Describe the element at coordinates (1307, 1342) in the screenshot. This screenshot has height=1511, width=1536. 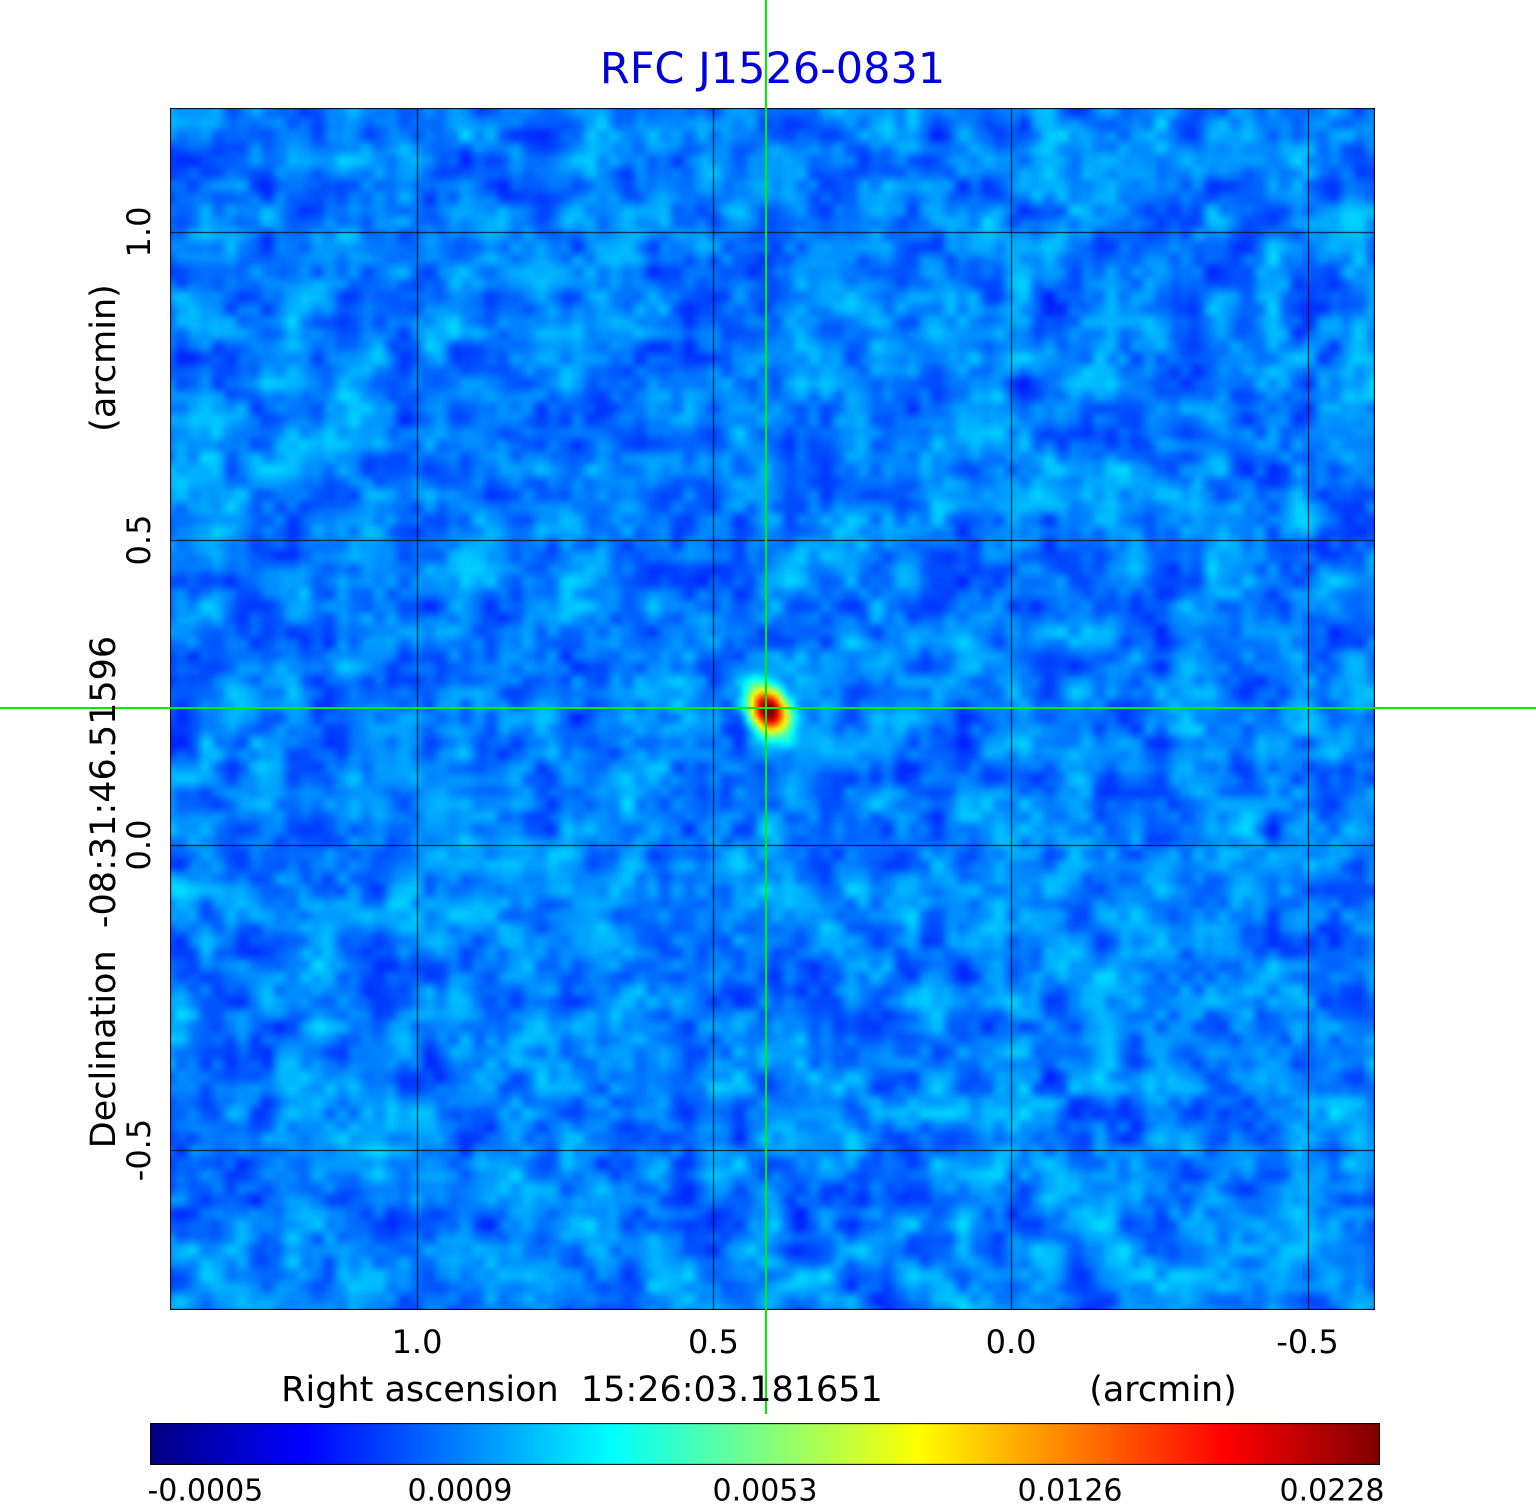
I see `x-tick-label: -0.5` at that location.